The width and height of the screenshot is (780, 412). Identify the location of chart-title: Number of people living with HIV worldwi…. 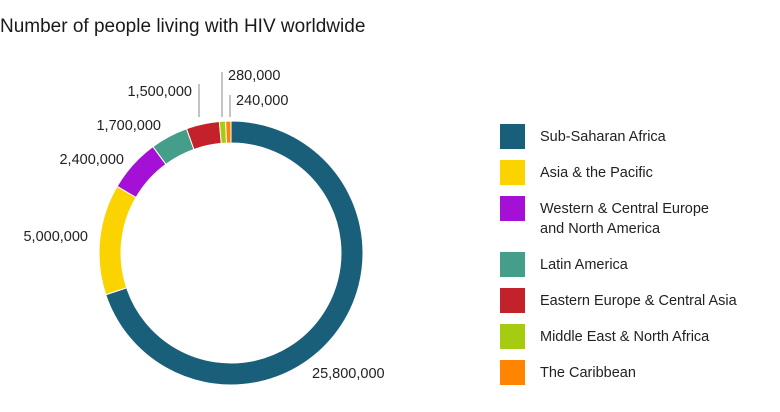
(183, 26).